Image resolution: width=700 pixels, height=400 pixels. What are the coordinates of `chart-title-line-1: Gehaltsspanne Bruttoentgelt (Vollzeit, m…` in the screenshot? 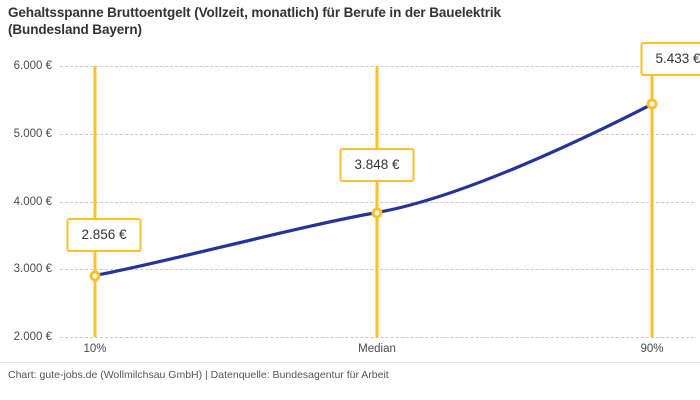 It's located at (254, 12).